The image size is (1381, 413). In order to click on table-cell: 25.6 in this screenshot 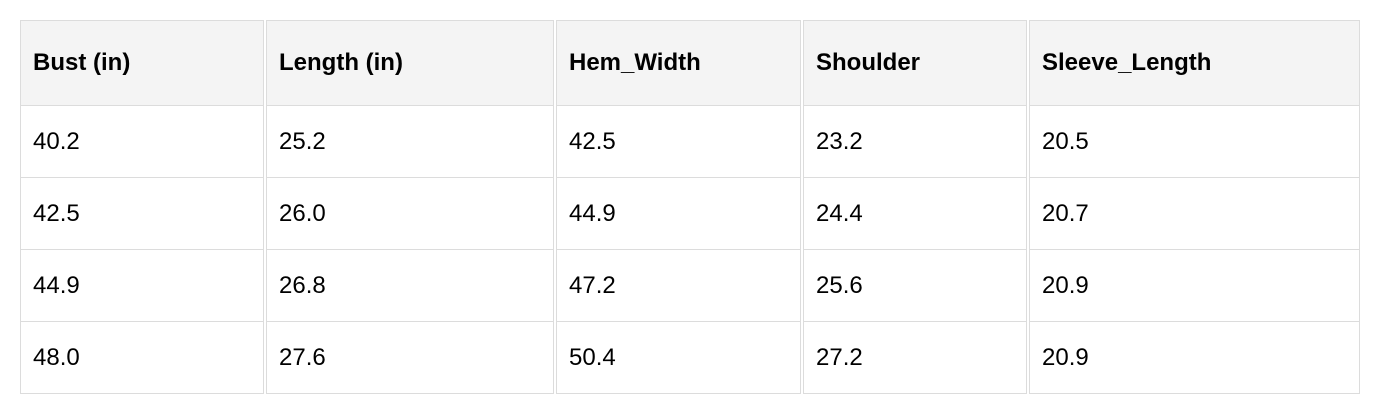, I will do `click(915, 285)`.